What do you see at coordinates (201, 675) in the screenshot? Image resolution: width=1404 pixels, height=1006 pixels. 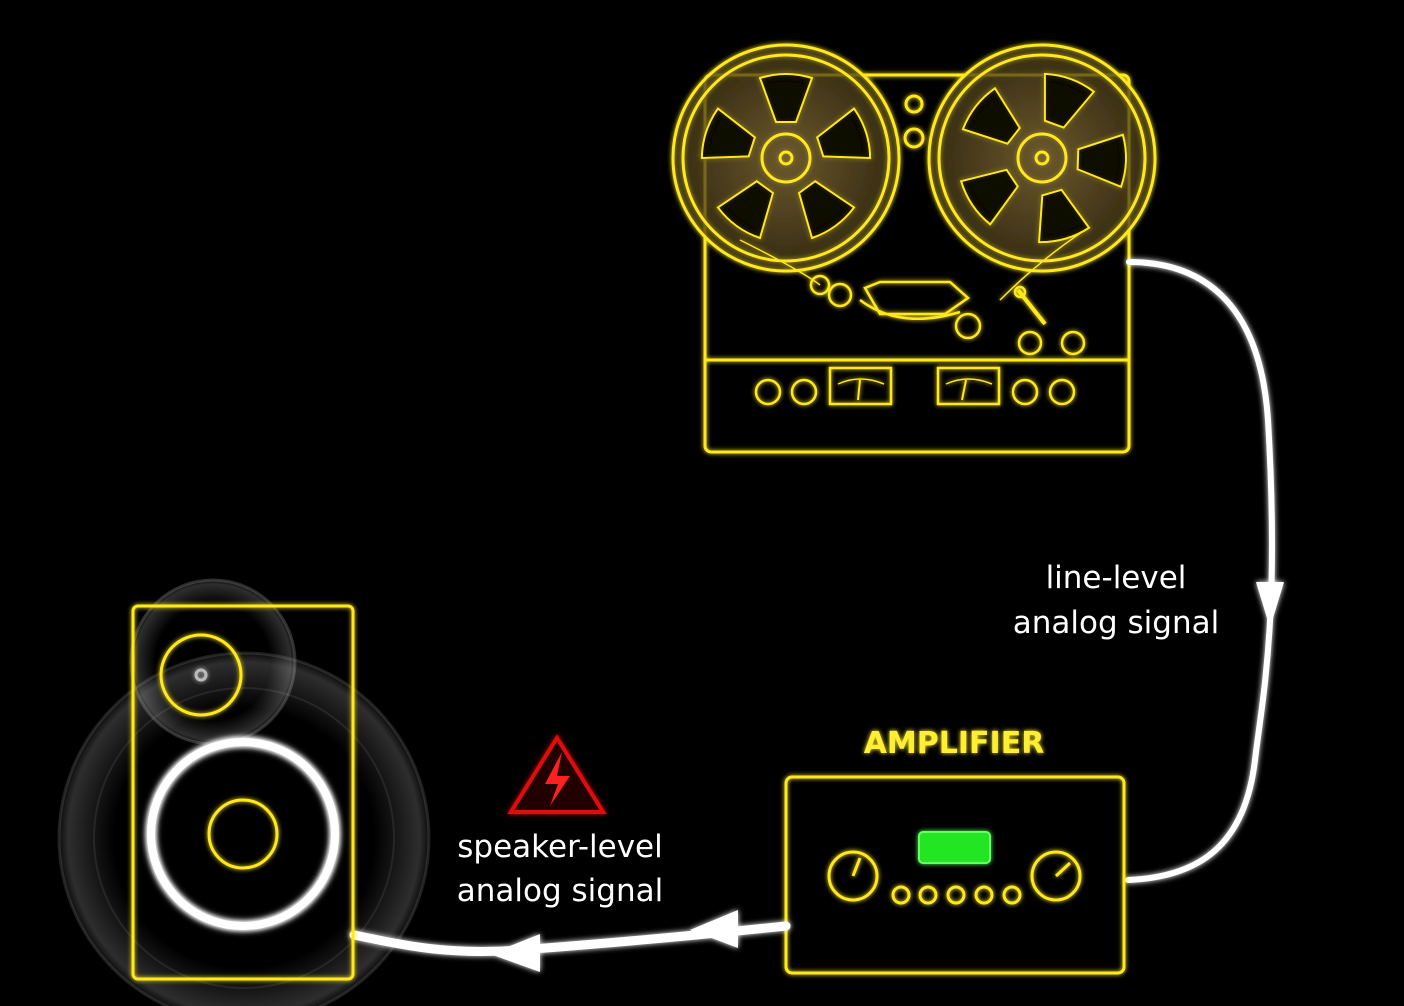 I see `tweeter-icon` at bounding box center [201, 675].